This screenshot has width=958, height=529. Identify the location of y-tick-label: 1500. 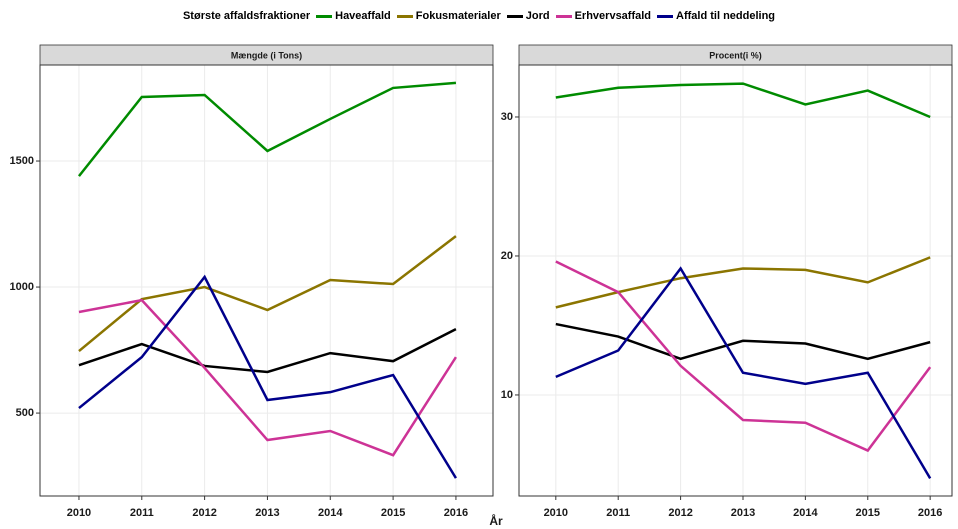
(22, 161).